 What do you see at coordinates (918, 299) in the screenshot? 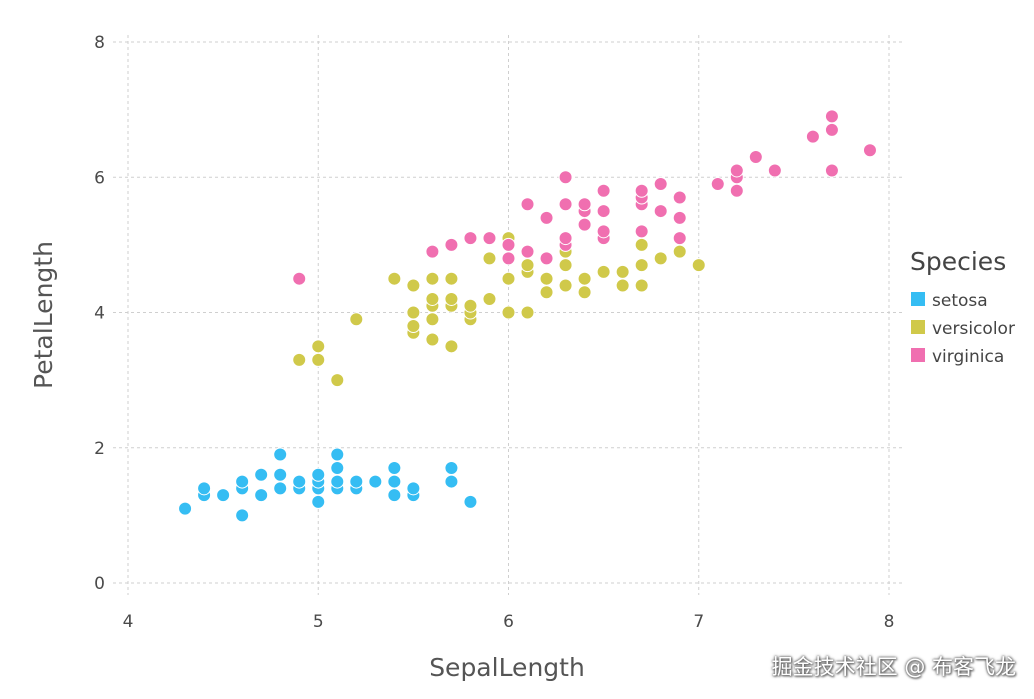
I see `legend-swatch-setosa` at bounding box center [918, 299].